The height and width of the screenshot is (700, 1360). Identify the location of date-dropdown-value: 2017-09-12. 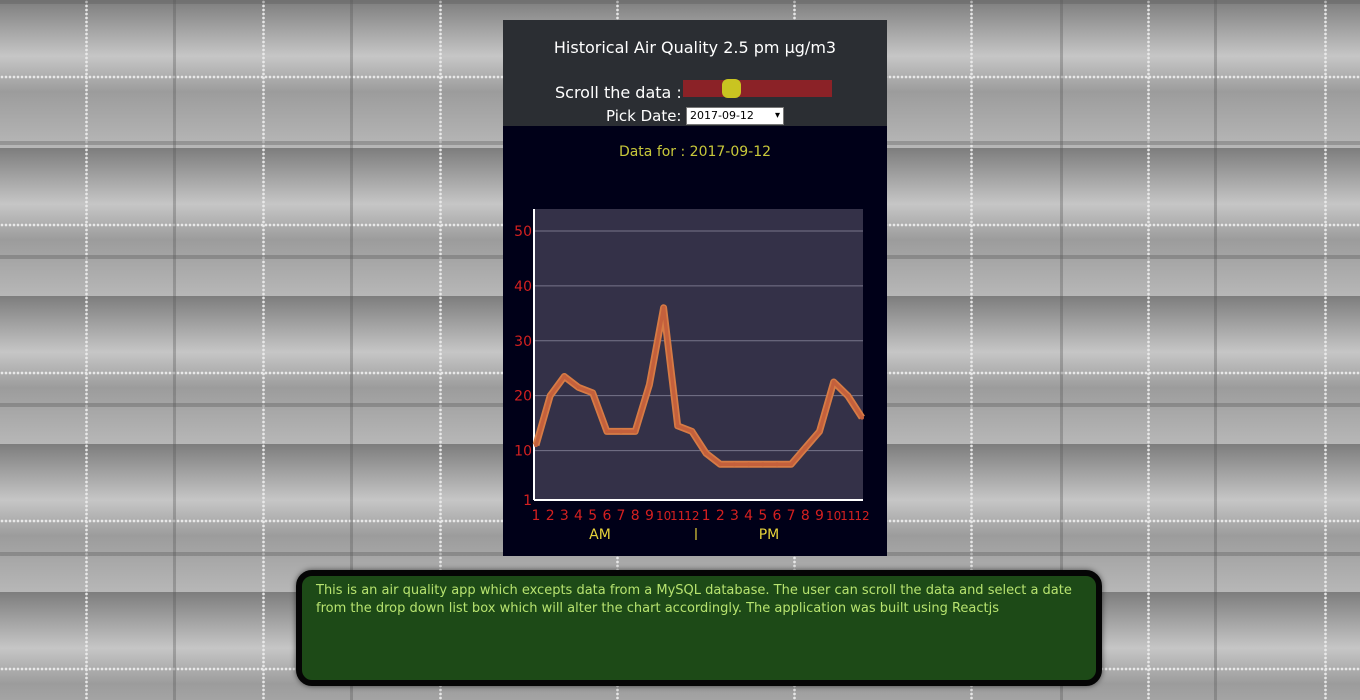
(722, 115).